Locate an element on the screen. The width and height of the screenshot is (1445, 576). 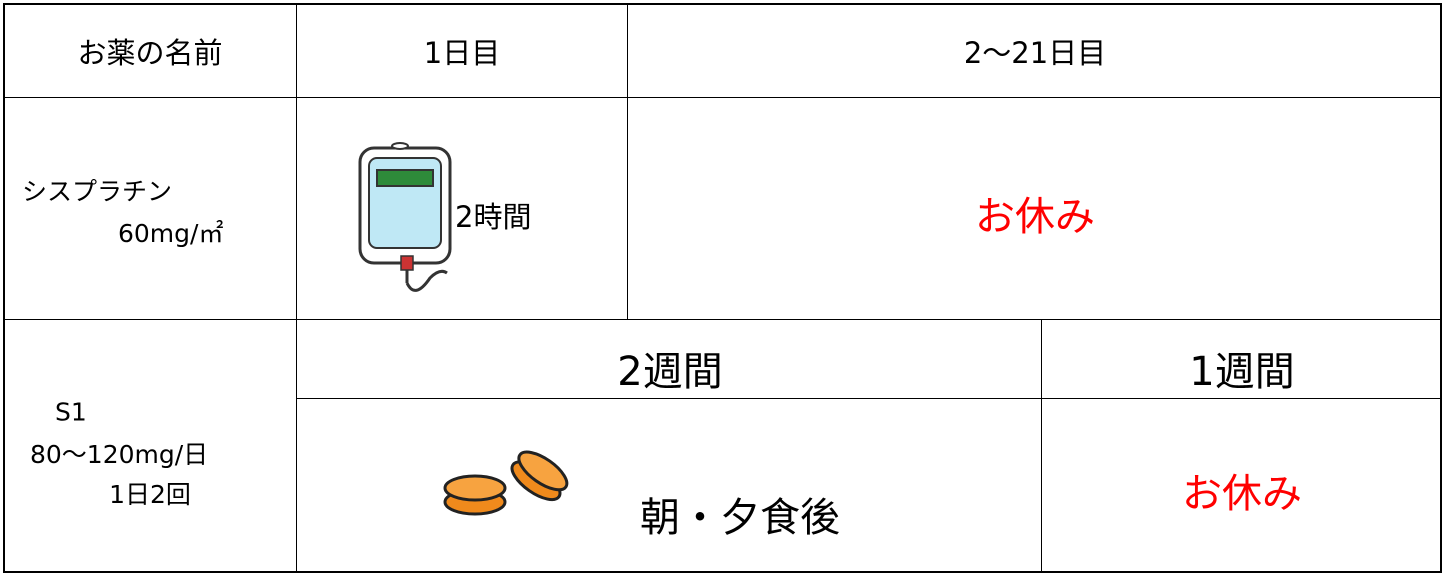
duration: 2時間 is located at coordinates (493, 217).